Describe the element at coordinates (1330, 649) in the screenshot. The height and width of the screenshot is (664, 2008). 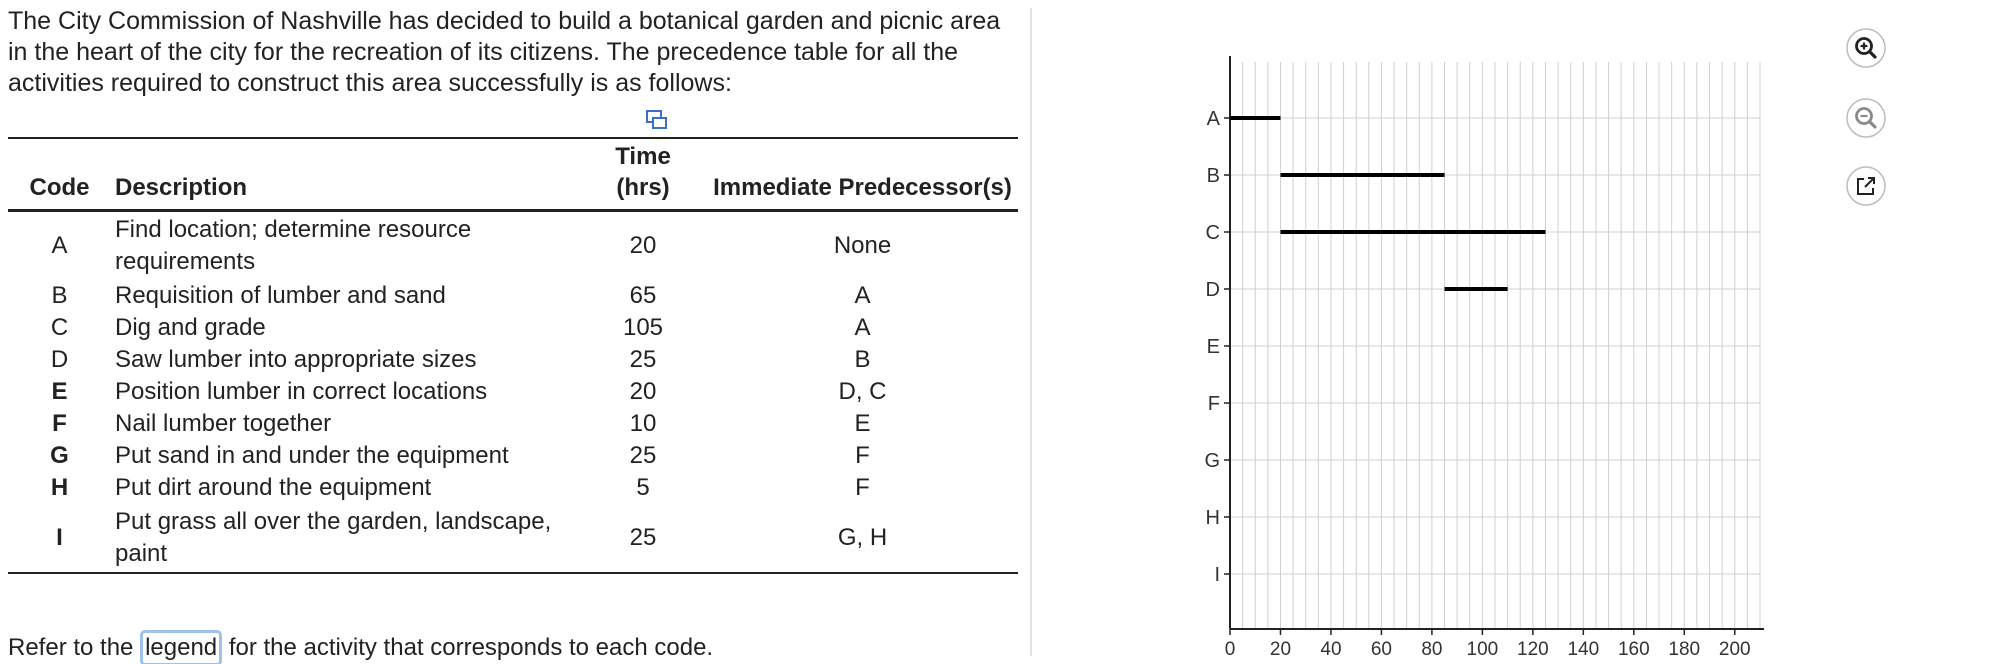
I see `x-tick-label: 40` at that location.